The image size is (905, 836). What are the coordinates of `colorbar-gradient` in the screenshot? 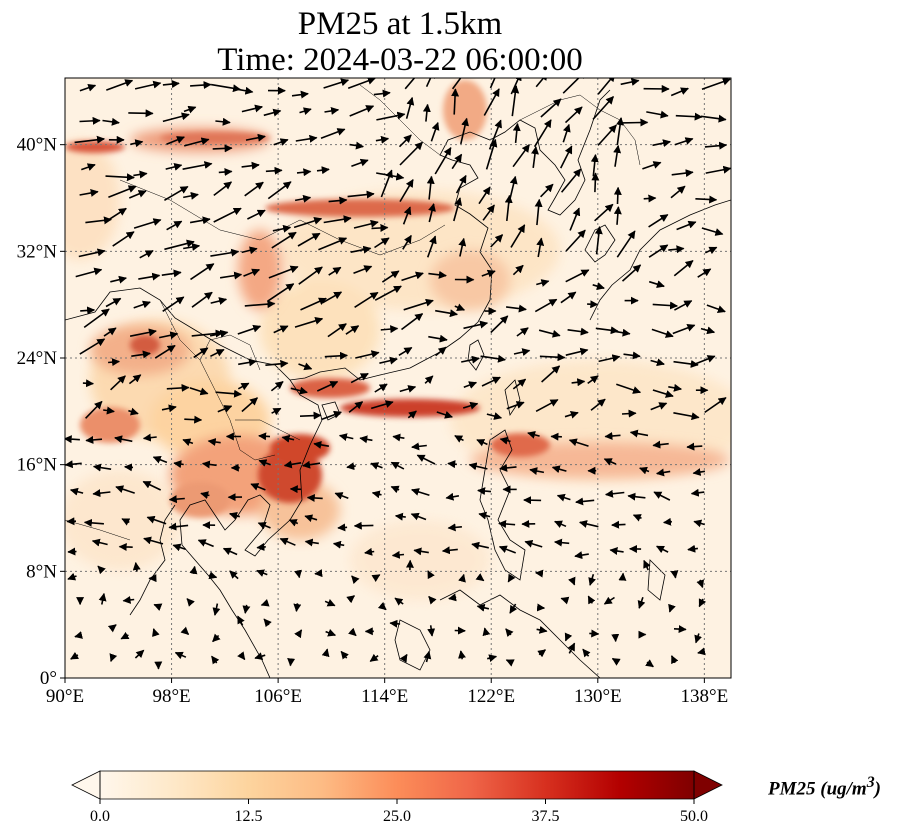 It's located at (397, 785).